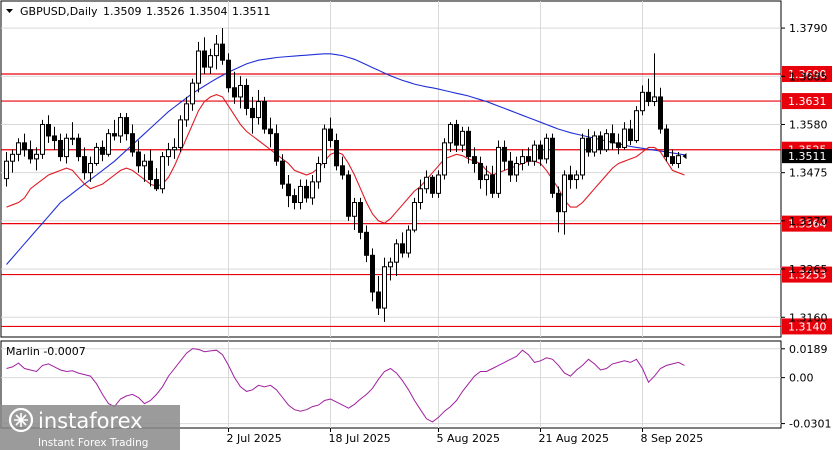  What do you see at coordinates (165, 11) in the screenshot?
I see `ohlc-high: 1.3526` at bounding box center [165, 11].